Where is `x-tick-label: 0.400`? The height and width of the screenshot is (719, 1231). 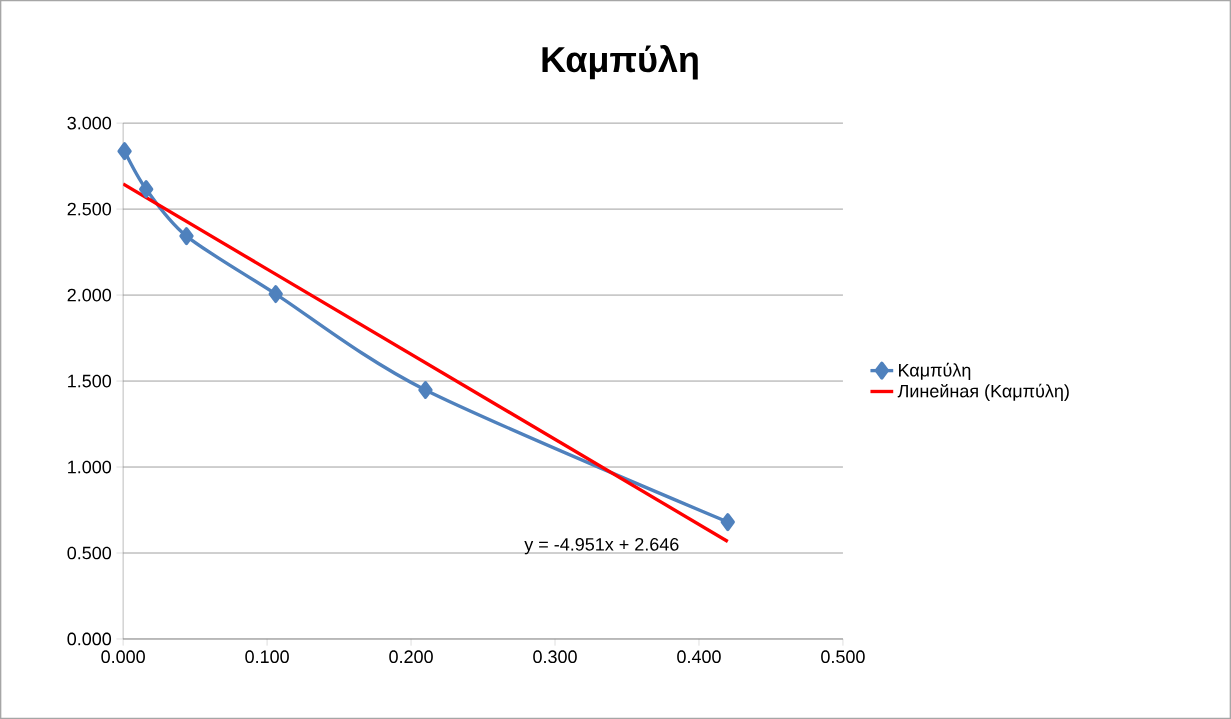 x-tick-label: 0.400 is located at coordinates (699, 657).